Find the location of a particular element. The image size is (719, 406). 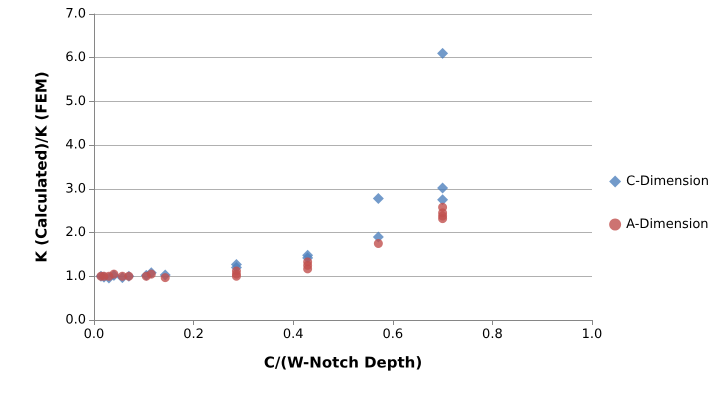

y-tick-label: 5.0 is located at coordinates (75, 101).